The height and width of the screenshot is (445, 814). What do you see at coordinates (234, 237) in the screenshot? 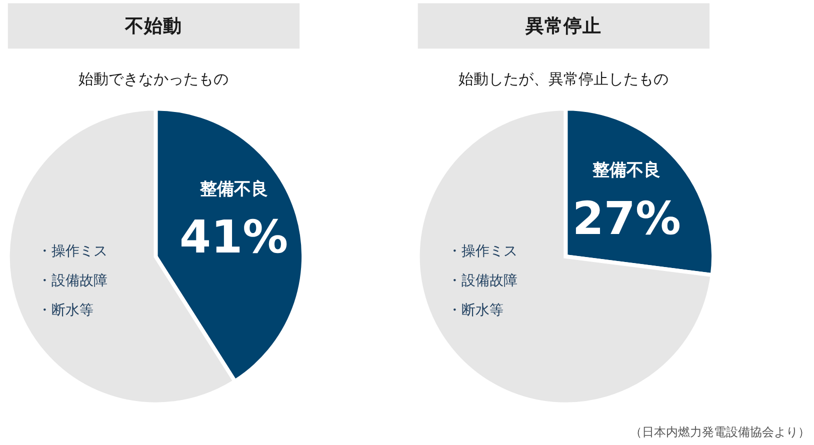
I see `data-label: 41%` at bounding box center [234, 237].